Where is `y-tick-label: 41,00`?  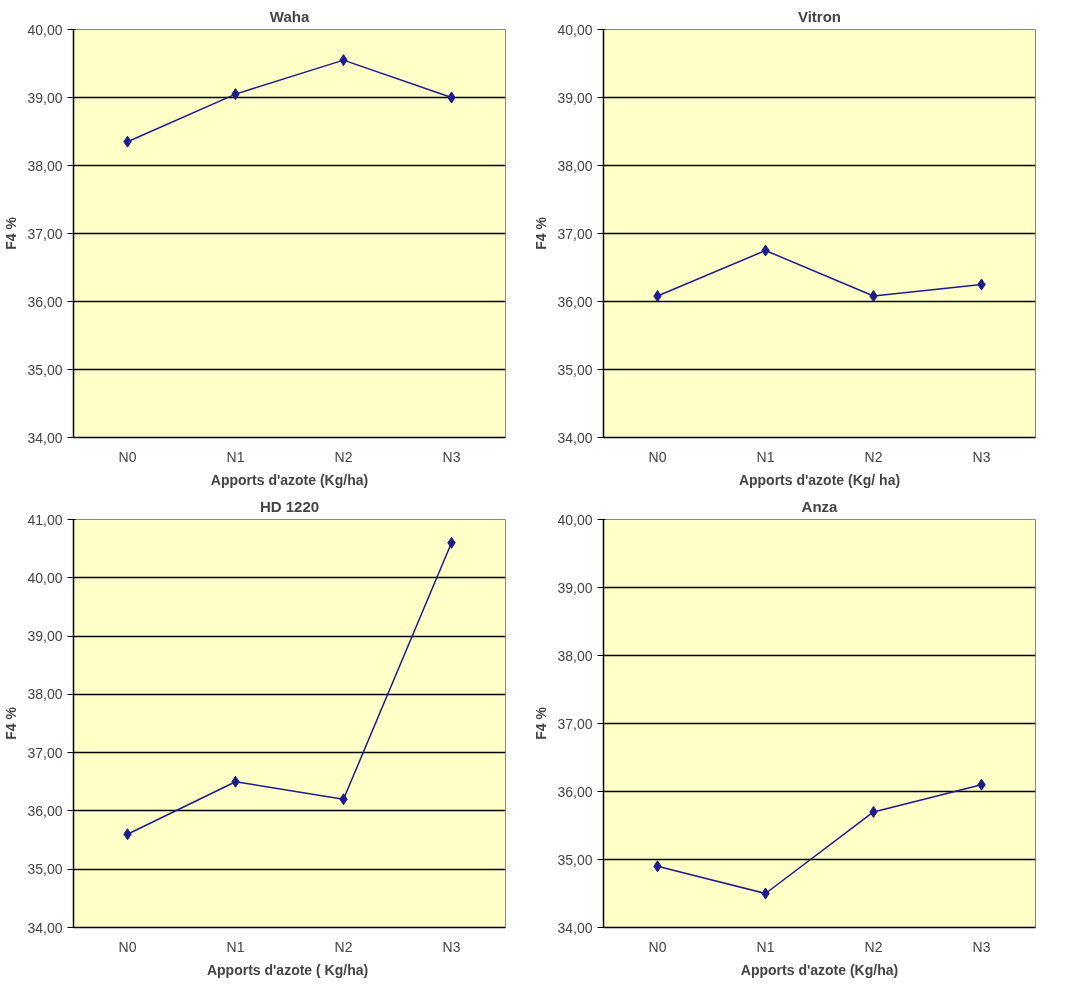 y-tick-label: 41,00 is located at coordinates (45, 519).